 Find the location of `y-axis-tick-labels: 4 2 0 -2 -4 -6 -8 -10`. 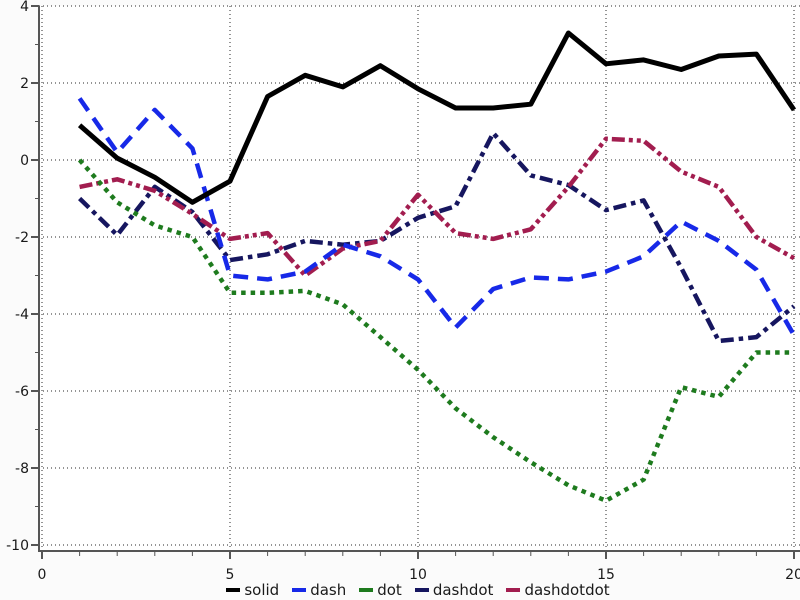

y-axis-tick-labels: 4 2 0 -2 -4 -6 -8 -10 is located at coordinates (17, 277).